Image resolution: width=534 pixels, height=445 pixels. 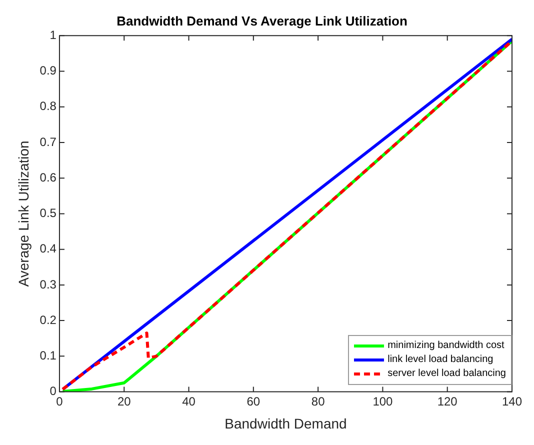 What do you see at coordinates (262, 20) in the screenshot?
I see `chart-title: Bandwidth Demand Vs Average Link Utilization` at bounding box center [262, 20].